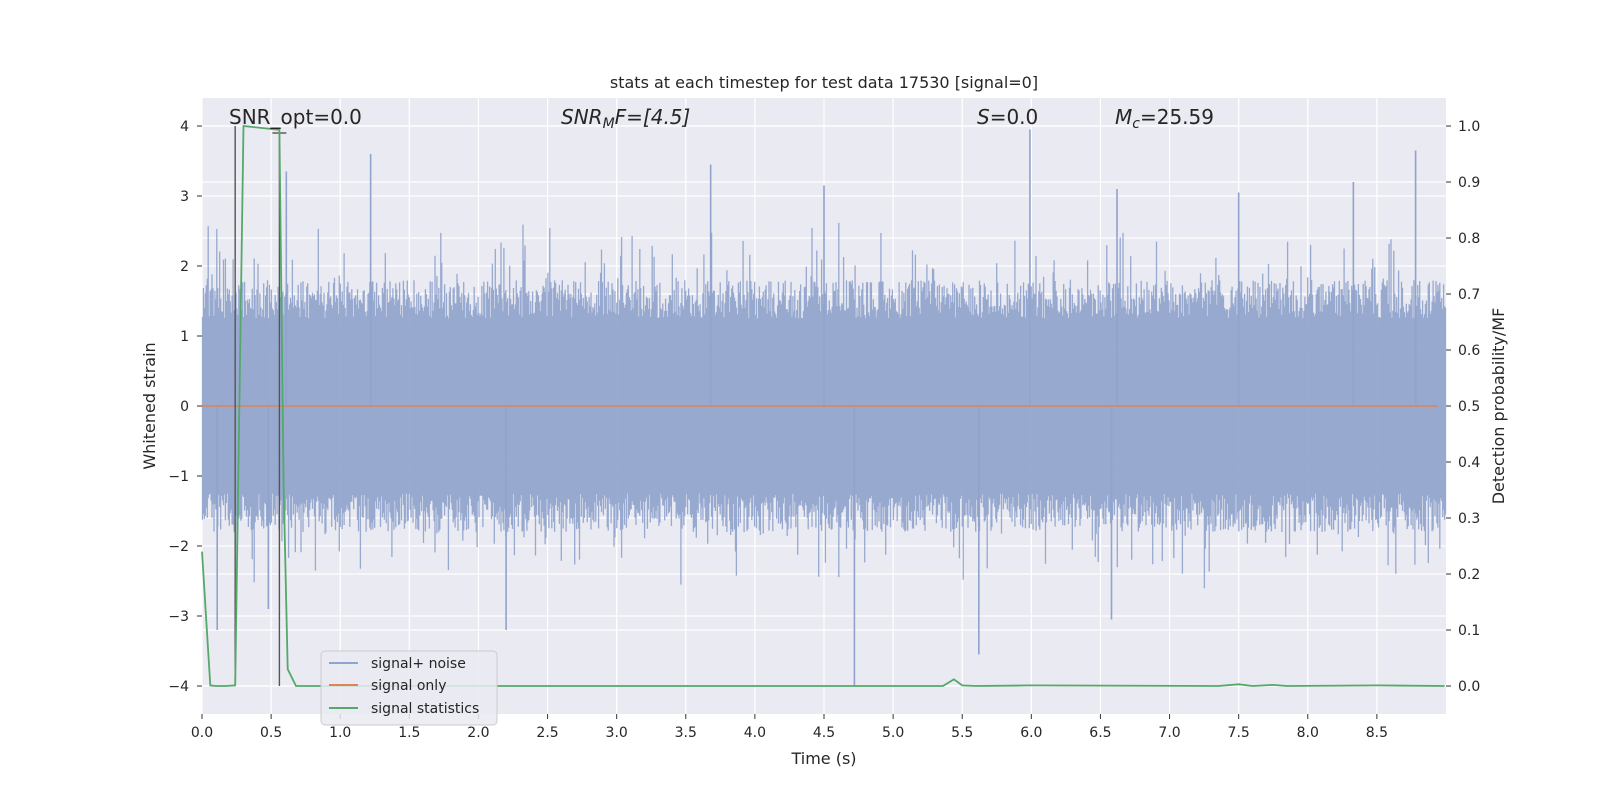  I want to click on y-right-tick-label: 0.2, so click(1469, 575).